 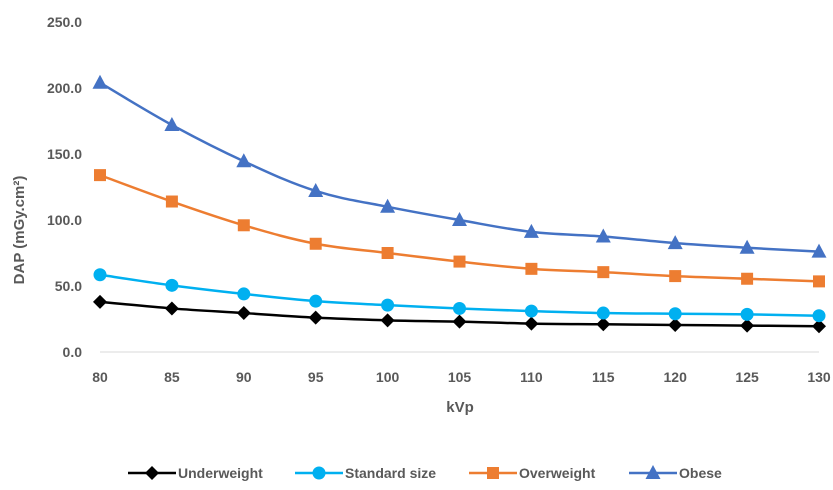 I want to click on legend-label: Underweight, so click(x=220, y=473).